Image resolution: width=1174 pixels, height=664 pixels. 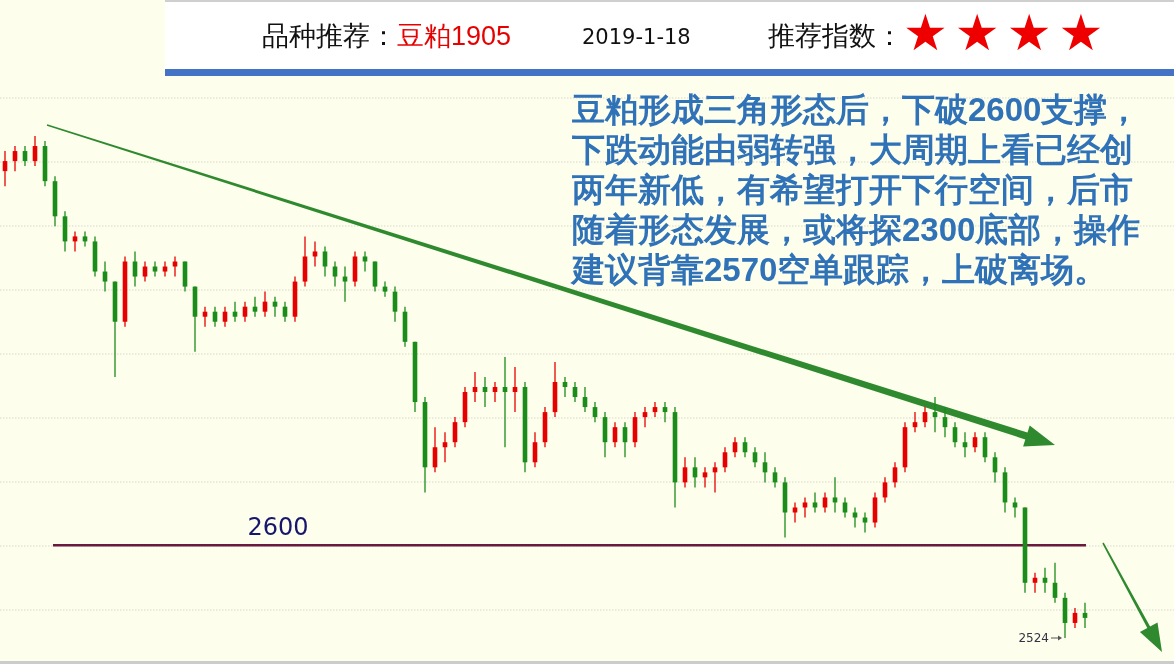 I want to click on commentary: 豆粕形成三角形态后，下破2600支撑，下跌动能由弱转强，大周期上看已经创两年新低，有希望打开下行空间，后市随着形态发展，或将探2300底部，操作建议背靠2570空单跟踪，上破离场。, so click(x=856, y=189).